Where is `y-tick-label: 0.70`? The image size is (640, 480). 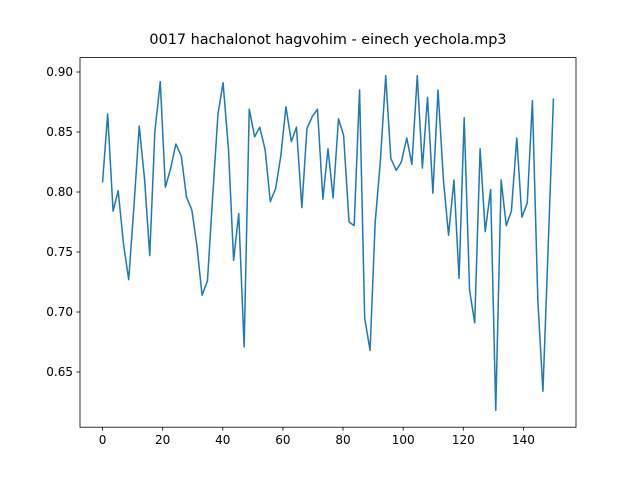 y-tick-label: 0.70 is located at coordinates (59, 312).